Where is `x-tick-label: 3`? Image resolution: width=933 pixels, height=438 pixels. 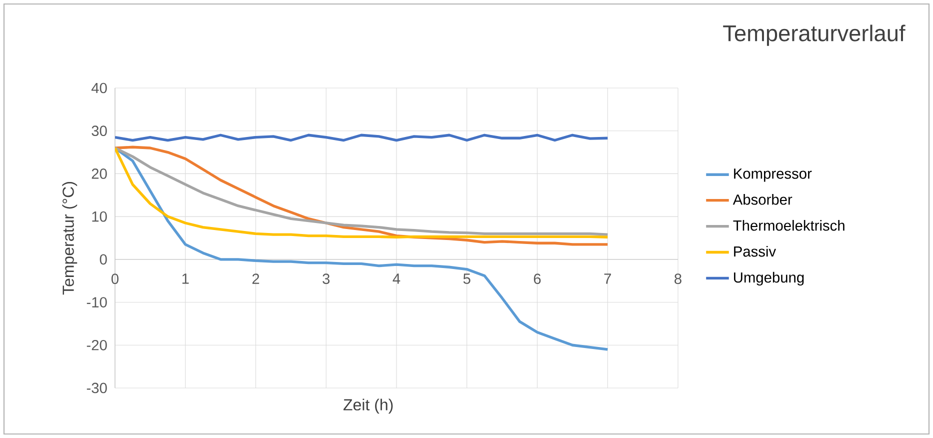 x-tick-label: 3 is located at coordinates (326, 279).